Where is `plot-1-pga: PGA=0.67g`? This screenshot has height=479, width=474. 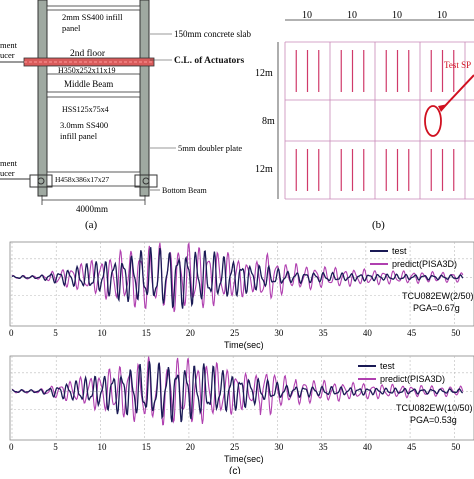
plot-1-pga: PGA=0.67g is located at coordinates (436, 308).